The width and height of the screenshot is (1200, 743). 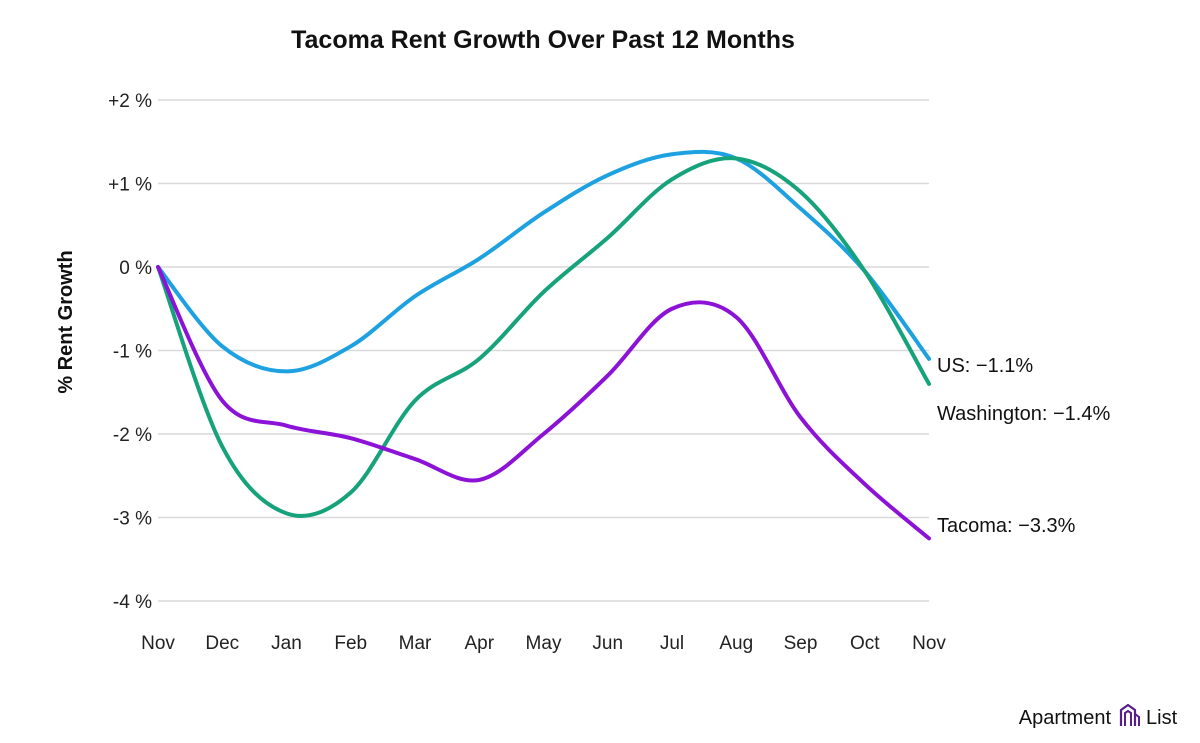 What do you see at coordinates (736, 643) in the screenshot?
I see `x-tick-label: Aug` at bounding box center [736, 643].